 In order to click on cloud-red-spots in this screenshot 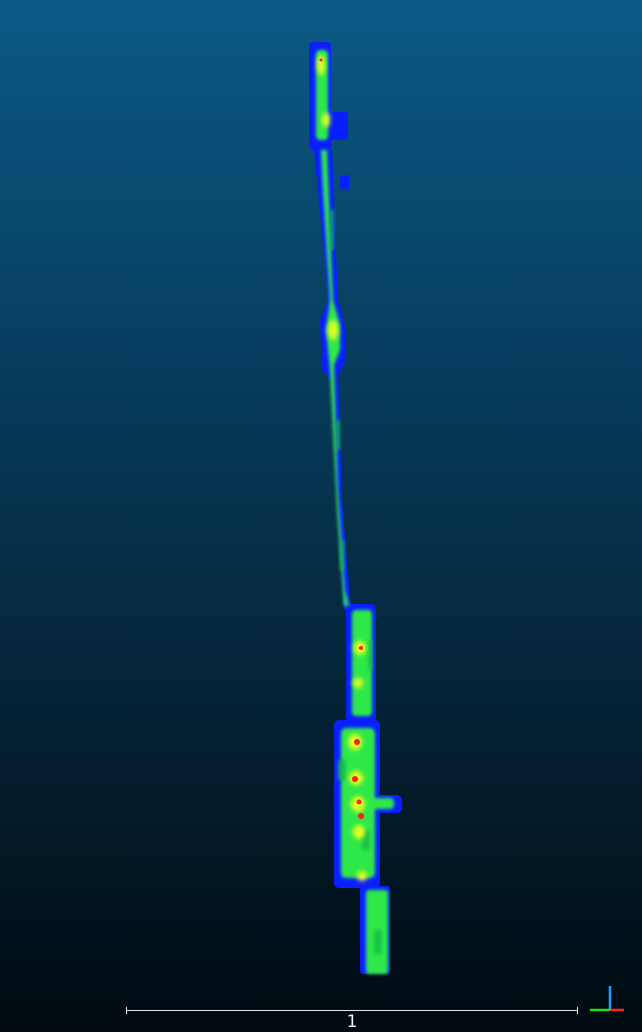, I will do `click(341, 438)`.